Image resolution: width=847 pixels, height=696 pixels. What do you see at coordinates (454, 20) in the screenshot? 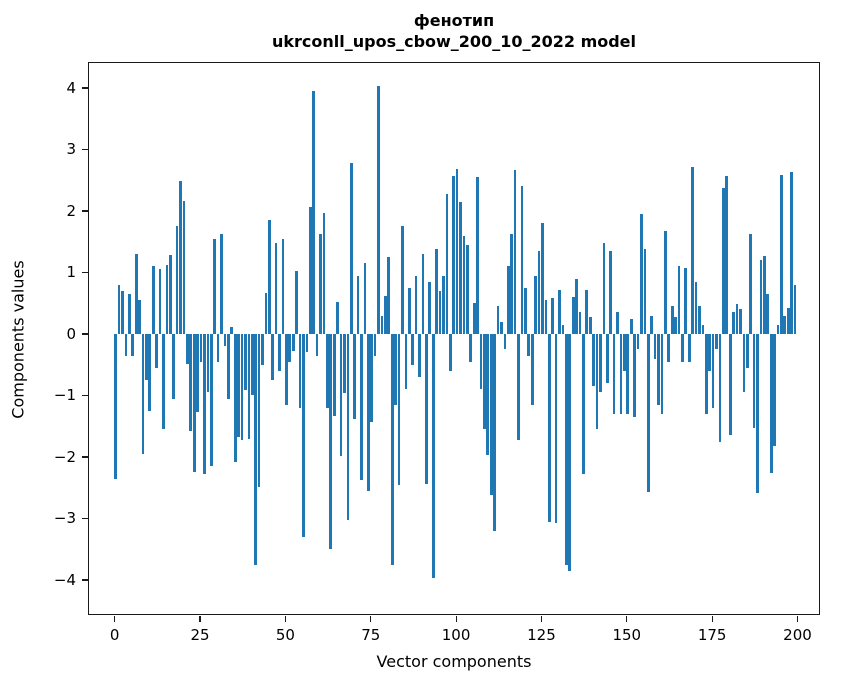
I see `chart-title-line1: фенотип` at bounding box center [454, 20].